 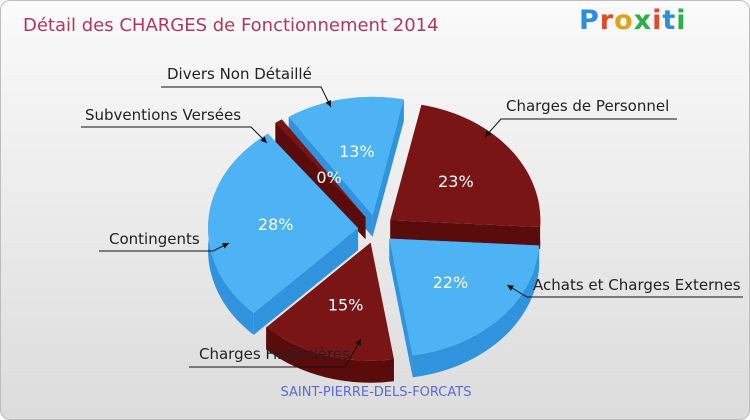 What do you see at coordinates (163, 115) in the screenshot?
I see `category-label: Subventions Versées` at bounding box center [163, 115].